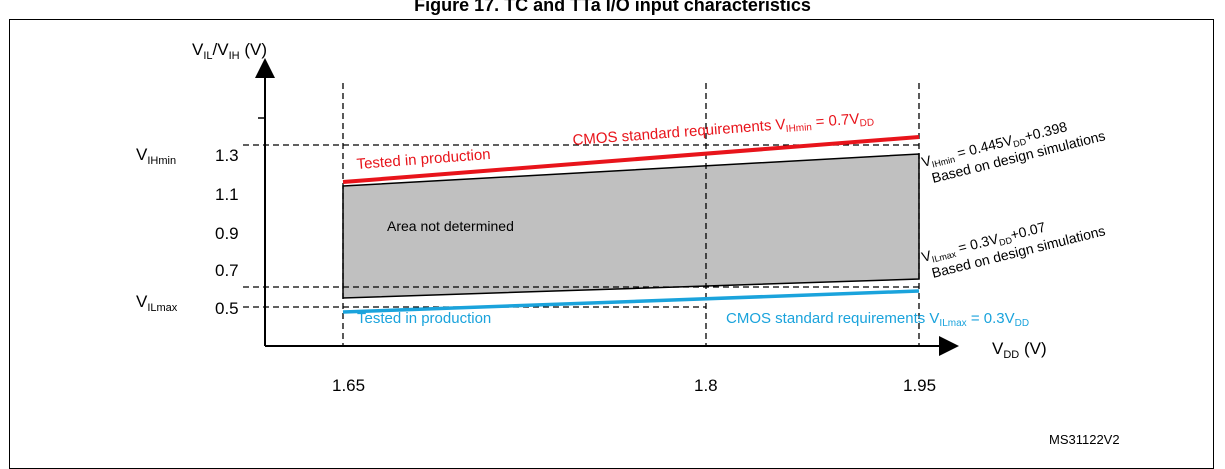 The image size is (1225, 469). Describe the element at coordinates (227, 155) in the screenshot. I see `y-tick-label: 1.3` at that location.